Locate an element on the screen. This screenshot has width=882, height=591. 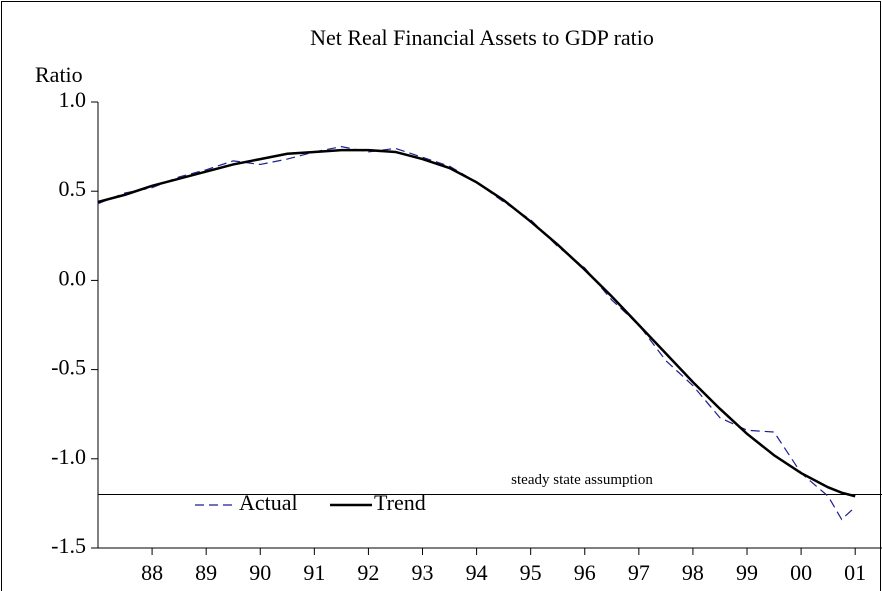
x-tick-label: 89 is located at coordinates (206, 572).